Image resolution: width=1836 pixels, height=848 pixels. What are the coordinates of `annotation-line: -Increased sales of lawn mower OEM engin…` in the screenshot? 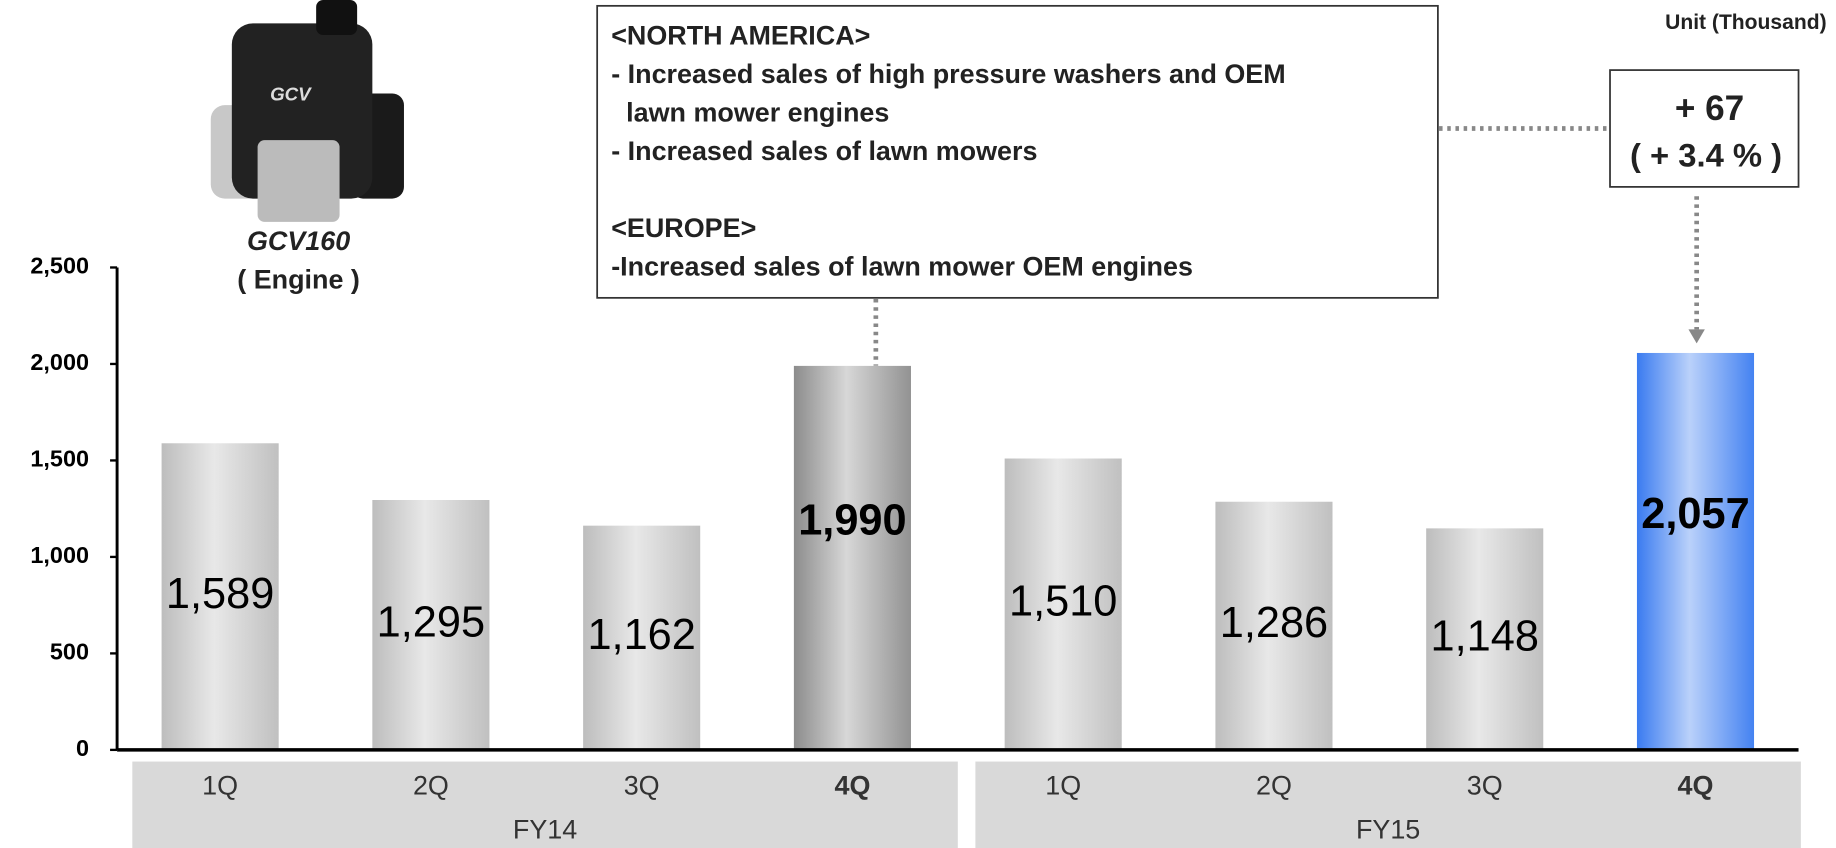 It's located at (902, 267).